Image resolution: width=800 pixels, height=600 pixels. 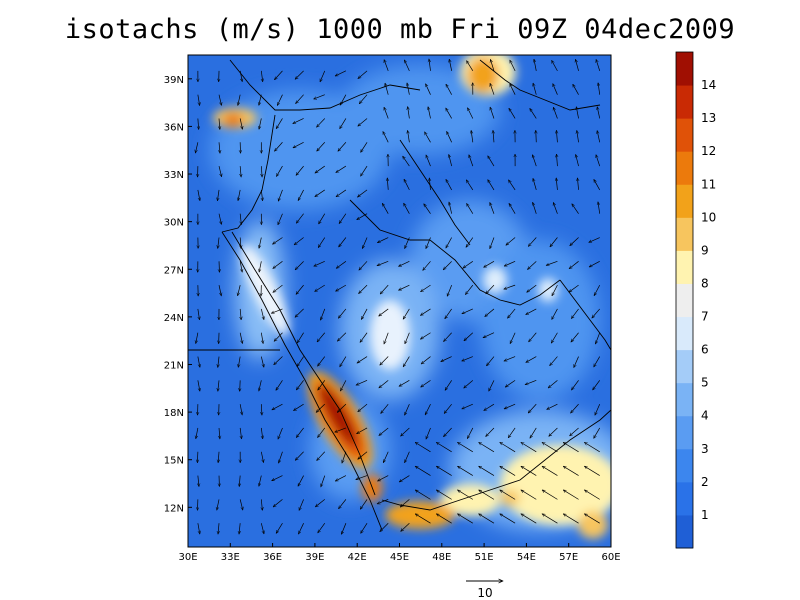 I want to click on lat-tick-label: 39N, so click(x=174, y=80).